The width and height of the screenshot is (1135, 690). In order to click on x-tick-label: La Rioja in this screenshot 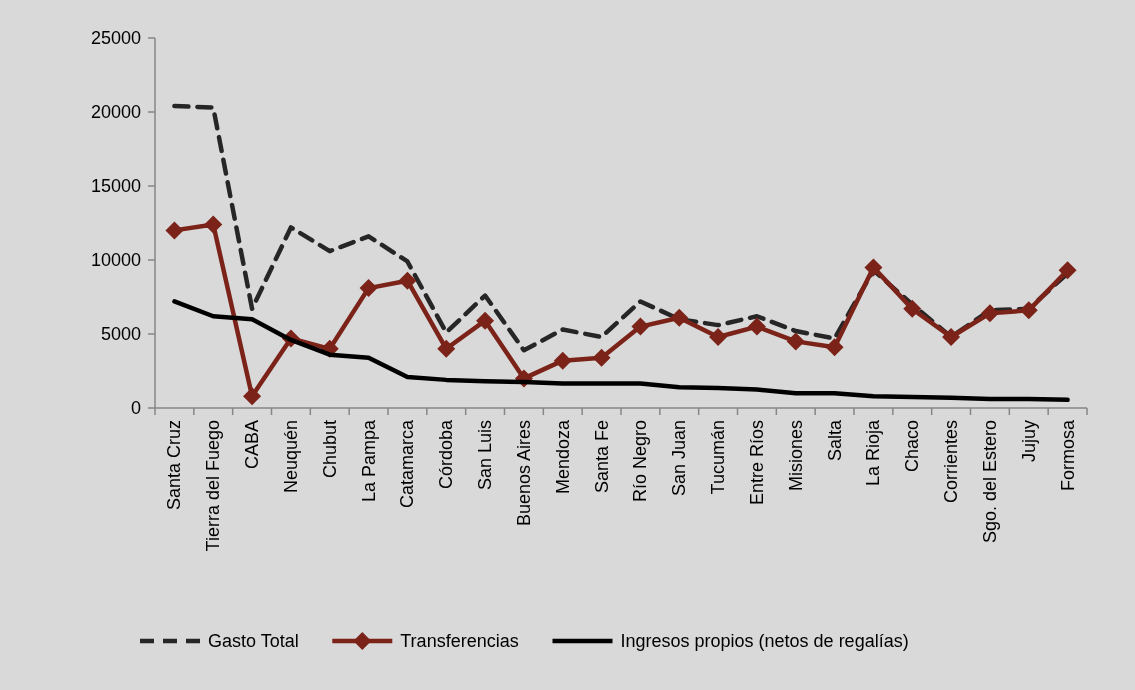, I will do `click(873, 453)`.